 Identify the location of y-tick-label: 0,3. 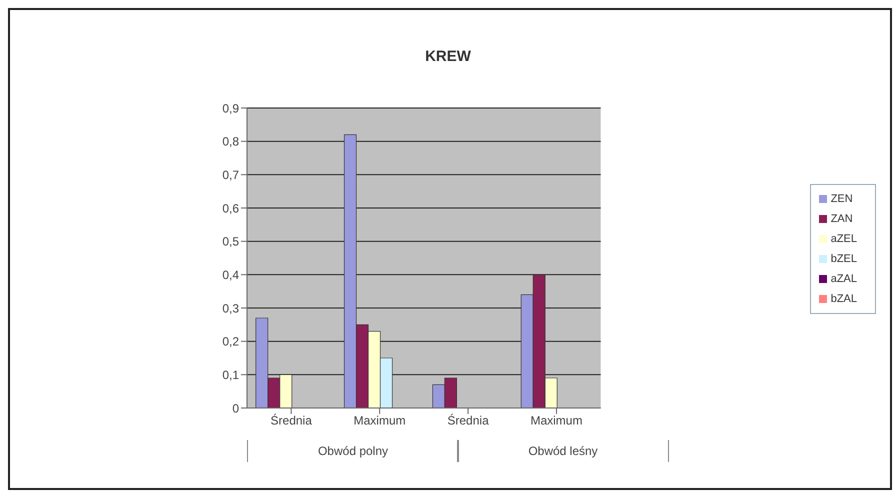
(231, 308).